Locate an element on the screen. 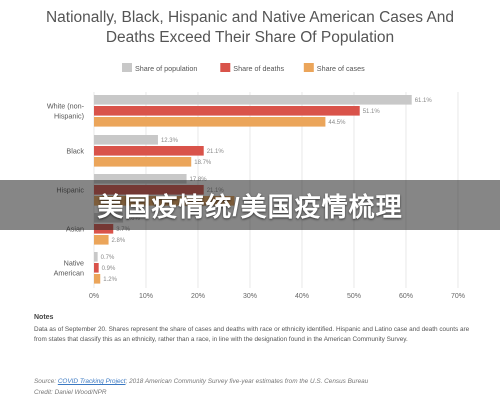 This screenshot has height=412, width=500. source-prefix: Source: is located at coordinates (46, 381).